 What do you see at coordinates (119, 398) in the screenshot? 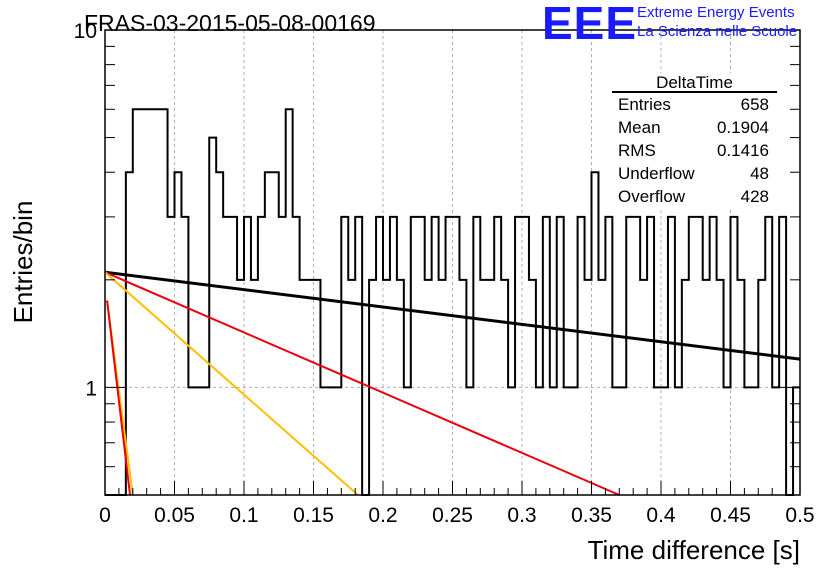
I see `fit-curve-red` at bounding box center [119, 398].